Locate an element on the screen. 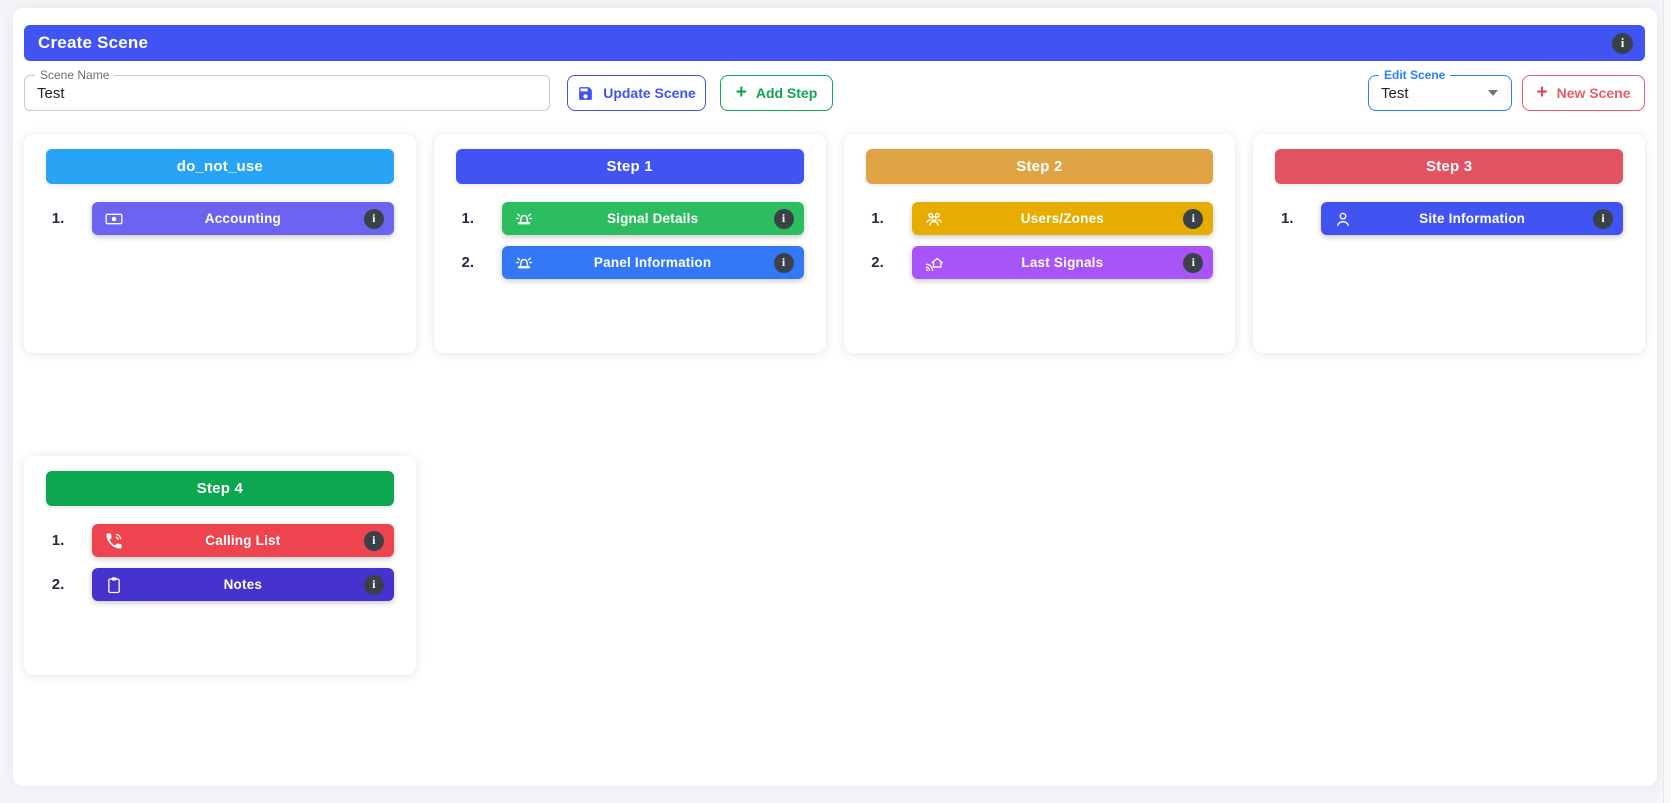 The height and width of the screenshot is (803, 1671). step-card-step-1: Step 1 1. Signal Details i is located at coordinates (629, 243).